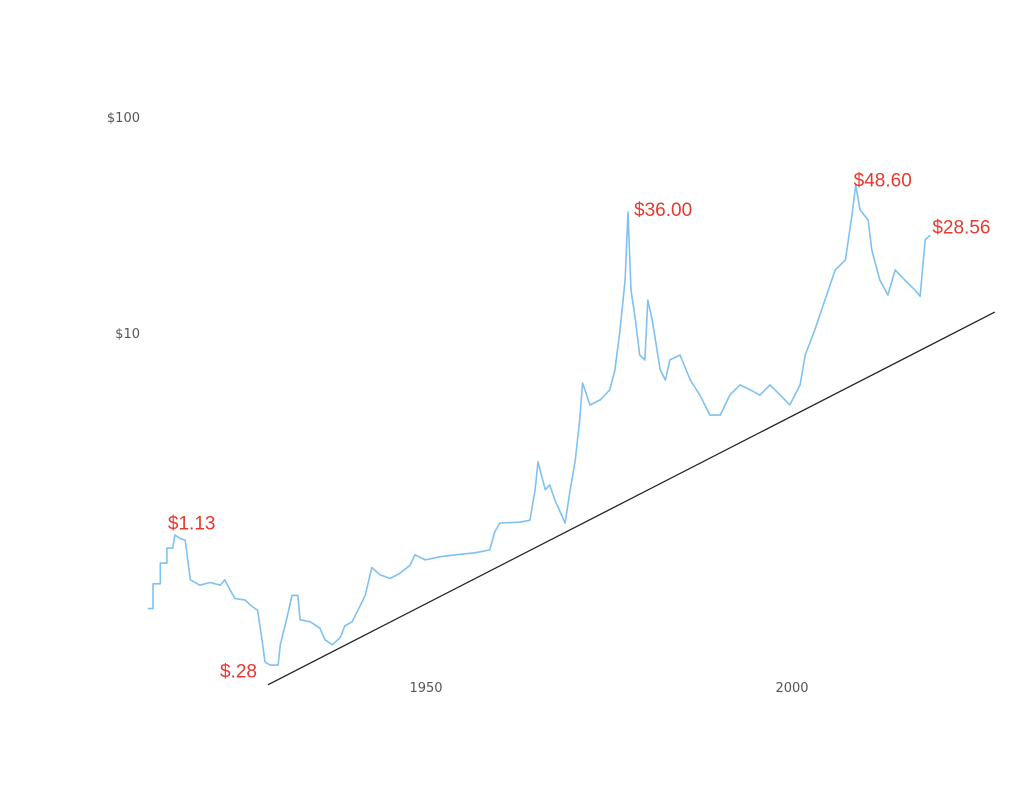  I want to click on annotation-label: $48.60, so click(883, 181).